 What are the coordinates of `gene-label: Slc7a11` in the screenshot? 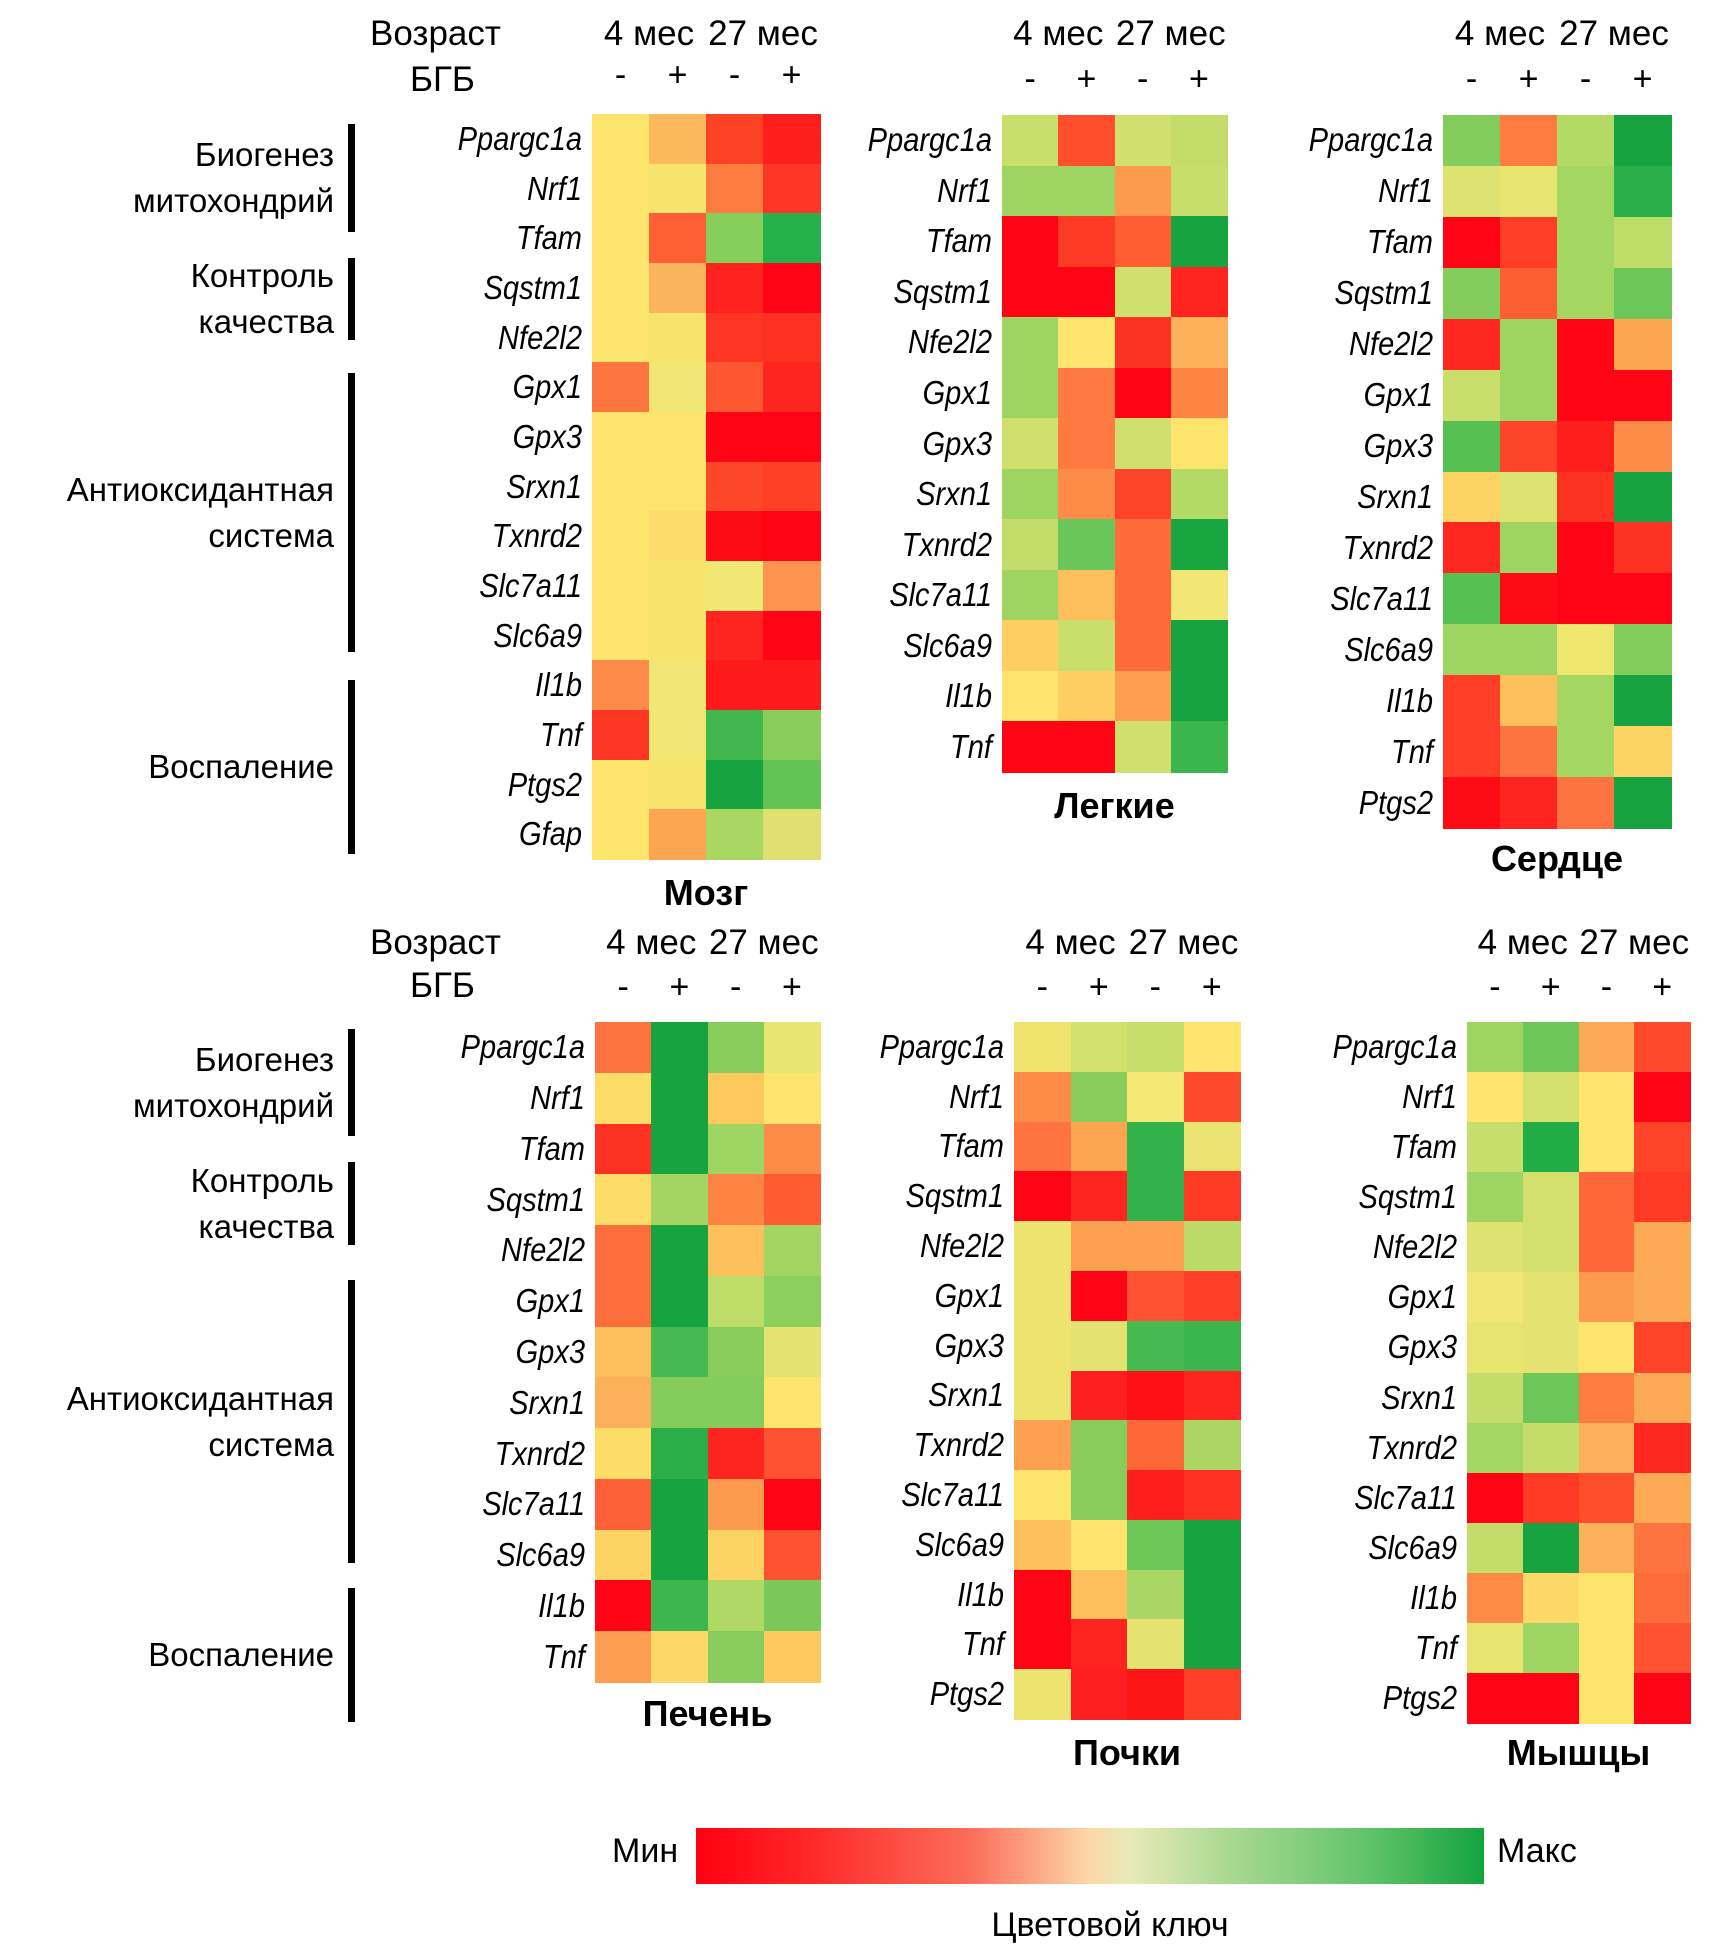 It's located at (530, 585).